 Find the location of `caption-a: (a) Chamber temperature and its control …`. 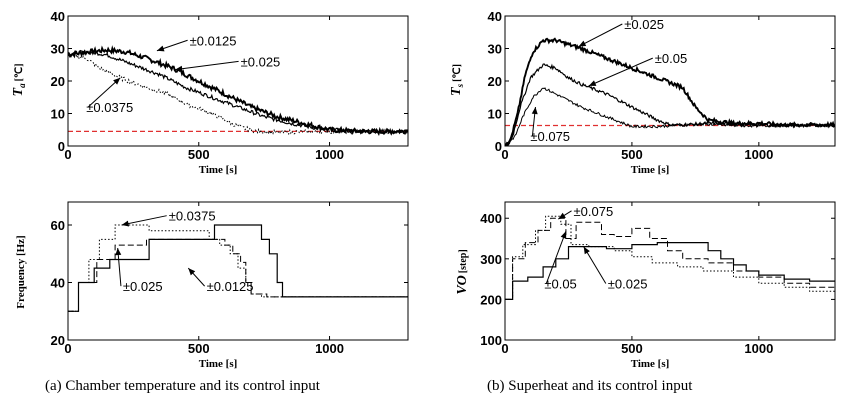

caption-a: (a) Chamber temperature and its control … is located at coordinates (182, 386).